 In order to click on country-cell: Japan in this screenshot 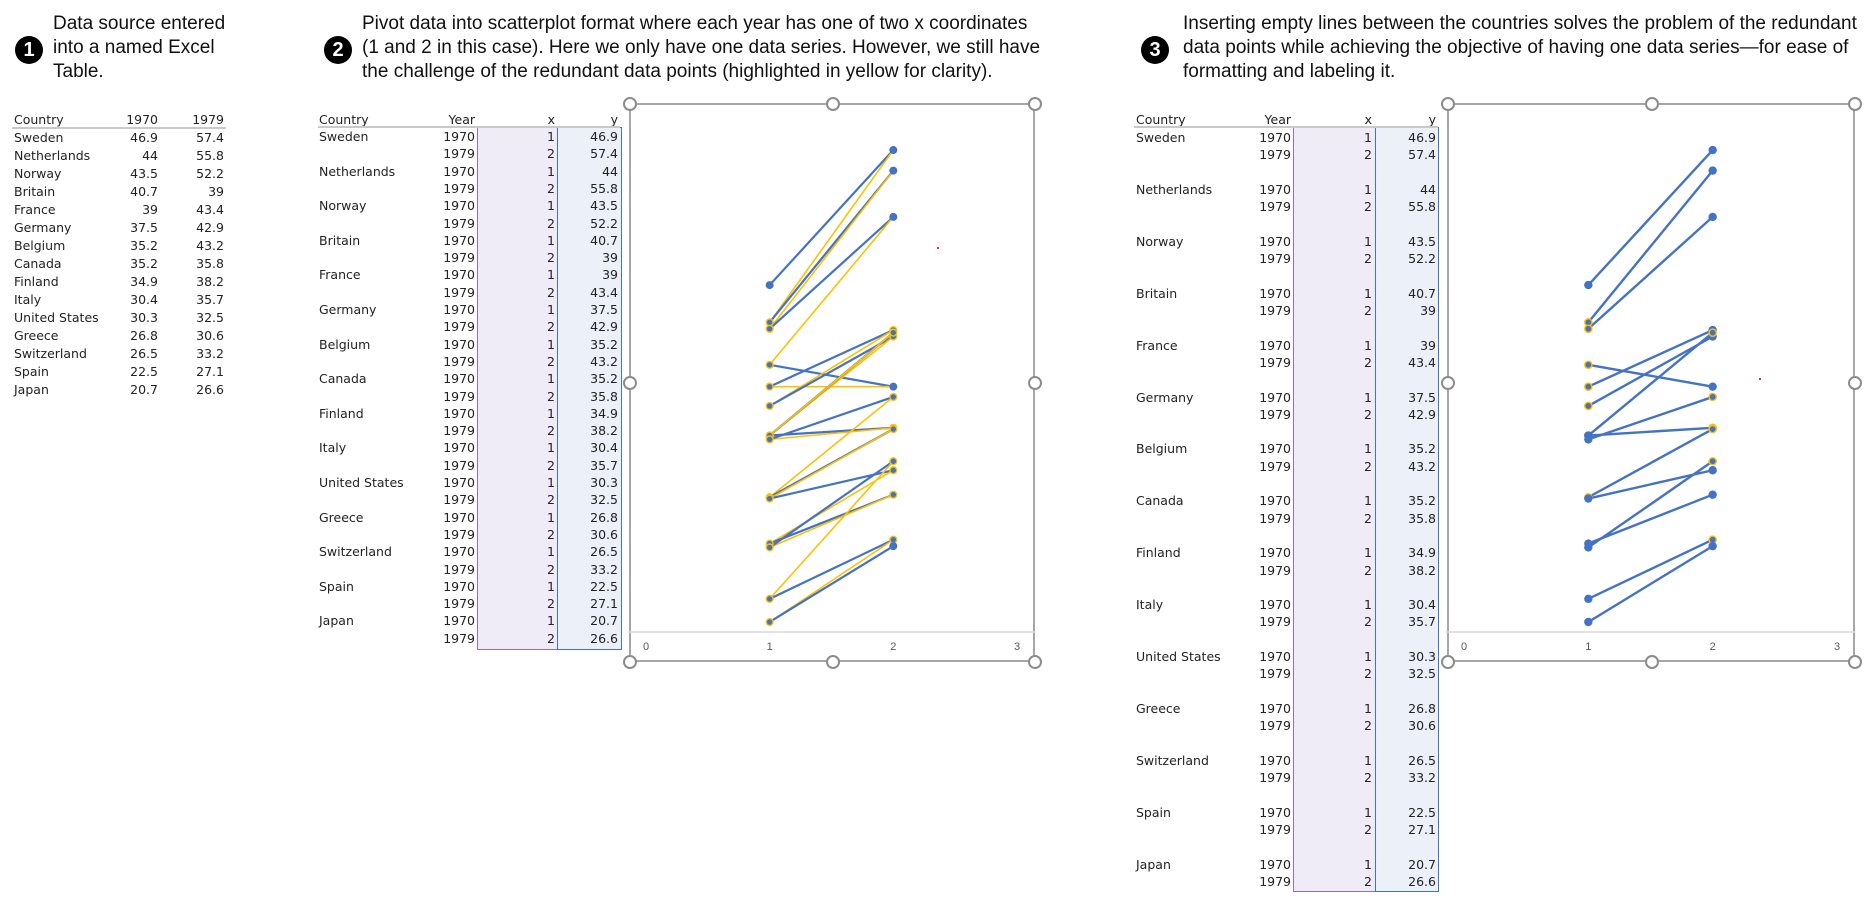, I will do `click(1153, 864)`.